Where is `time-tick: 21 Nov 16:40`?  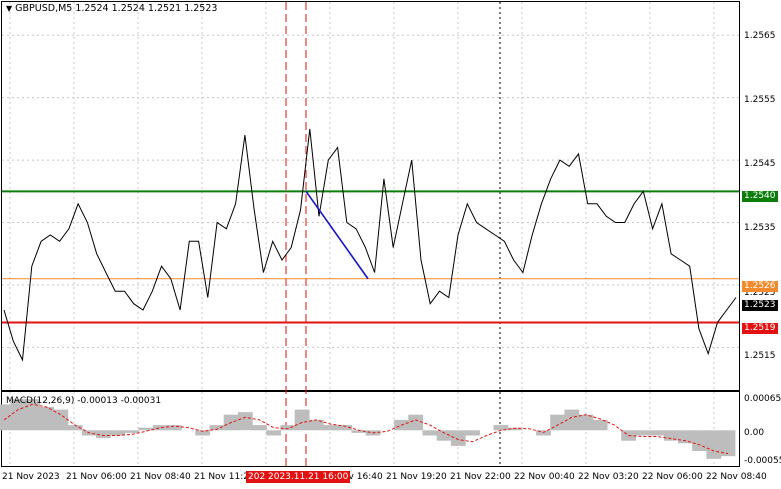 time-tick: 21 Nov 16:40 is located at coordinates (352, 477).